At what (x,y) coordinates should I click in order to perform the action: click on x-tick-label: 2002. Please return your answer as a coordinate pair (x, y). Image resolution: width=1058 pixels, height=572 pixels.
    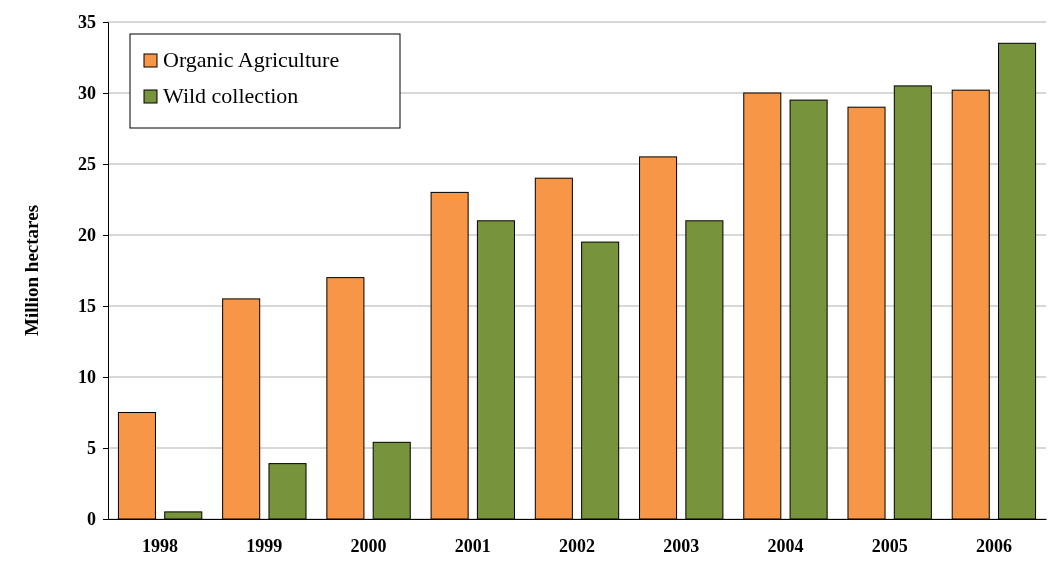
    Looking at the image, I should click on (577, 546).